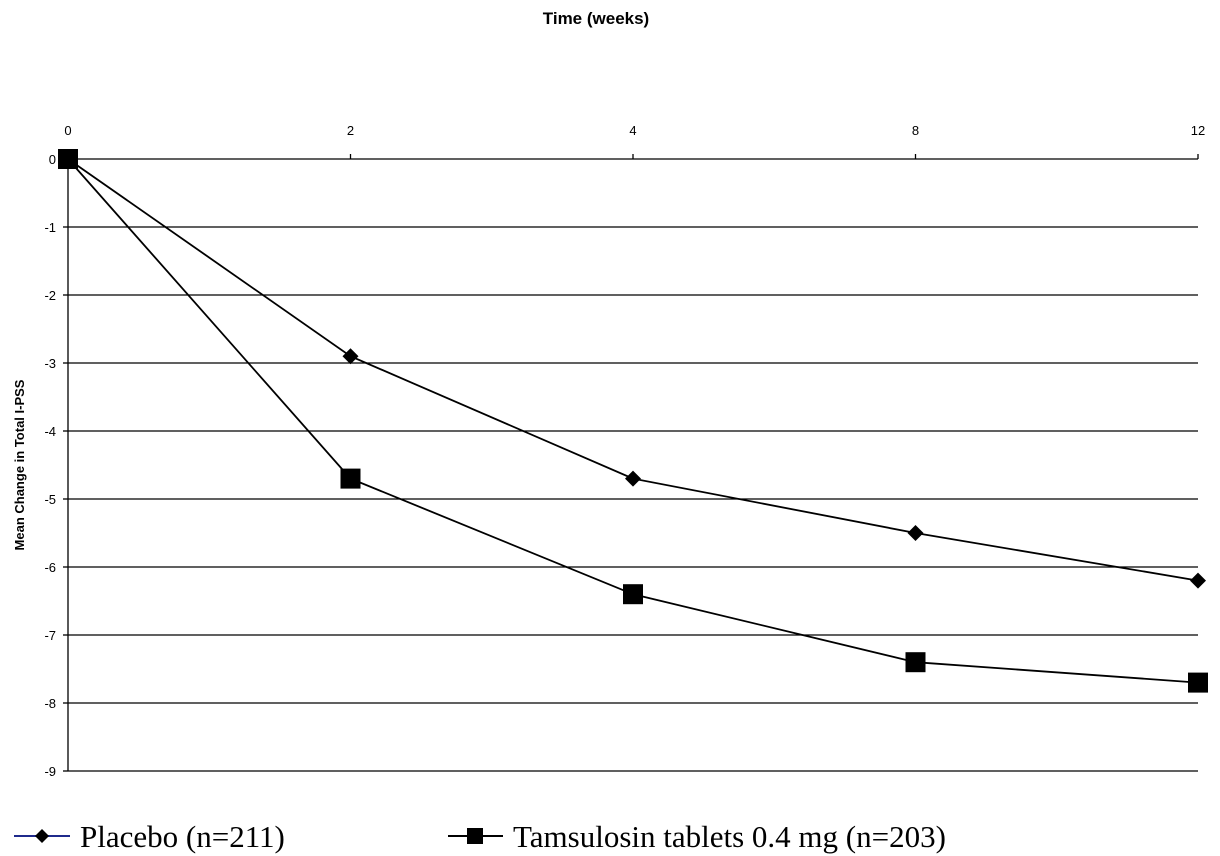  Describe the element at coordinates (182, 836) in the screenshot. I see `legend-label-placebo: Placebo (n=211)` at that location.